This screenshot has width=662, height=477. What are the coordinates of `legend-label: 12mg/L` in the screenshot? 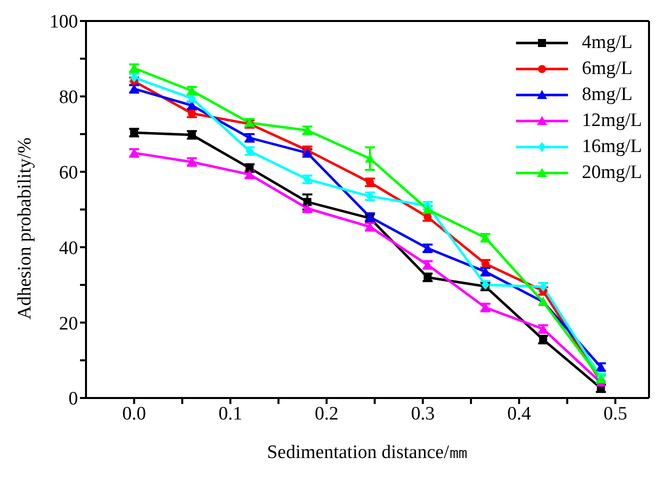 It's located at (612, 121).